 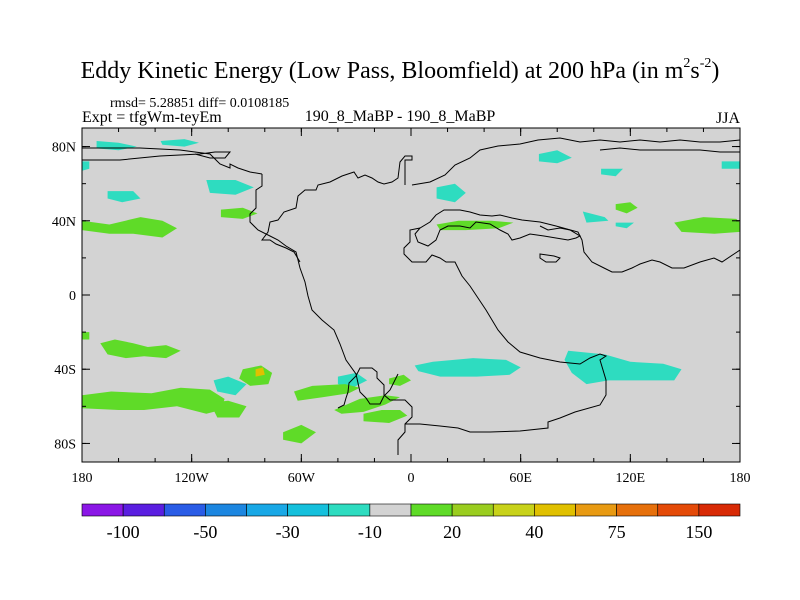 I want to click on chart-subtitle: 190_8_MaBP - 190_8_MaBP, so click(x=400, y=116).